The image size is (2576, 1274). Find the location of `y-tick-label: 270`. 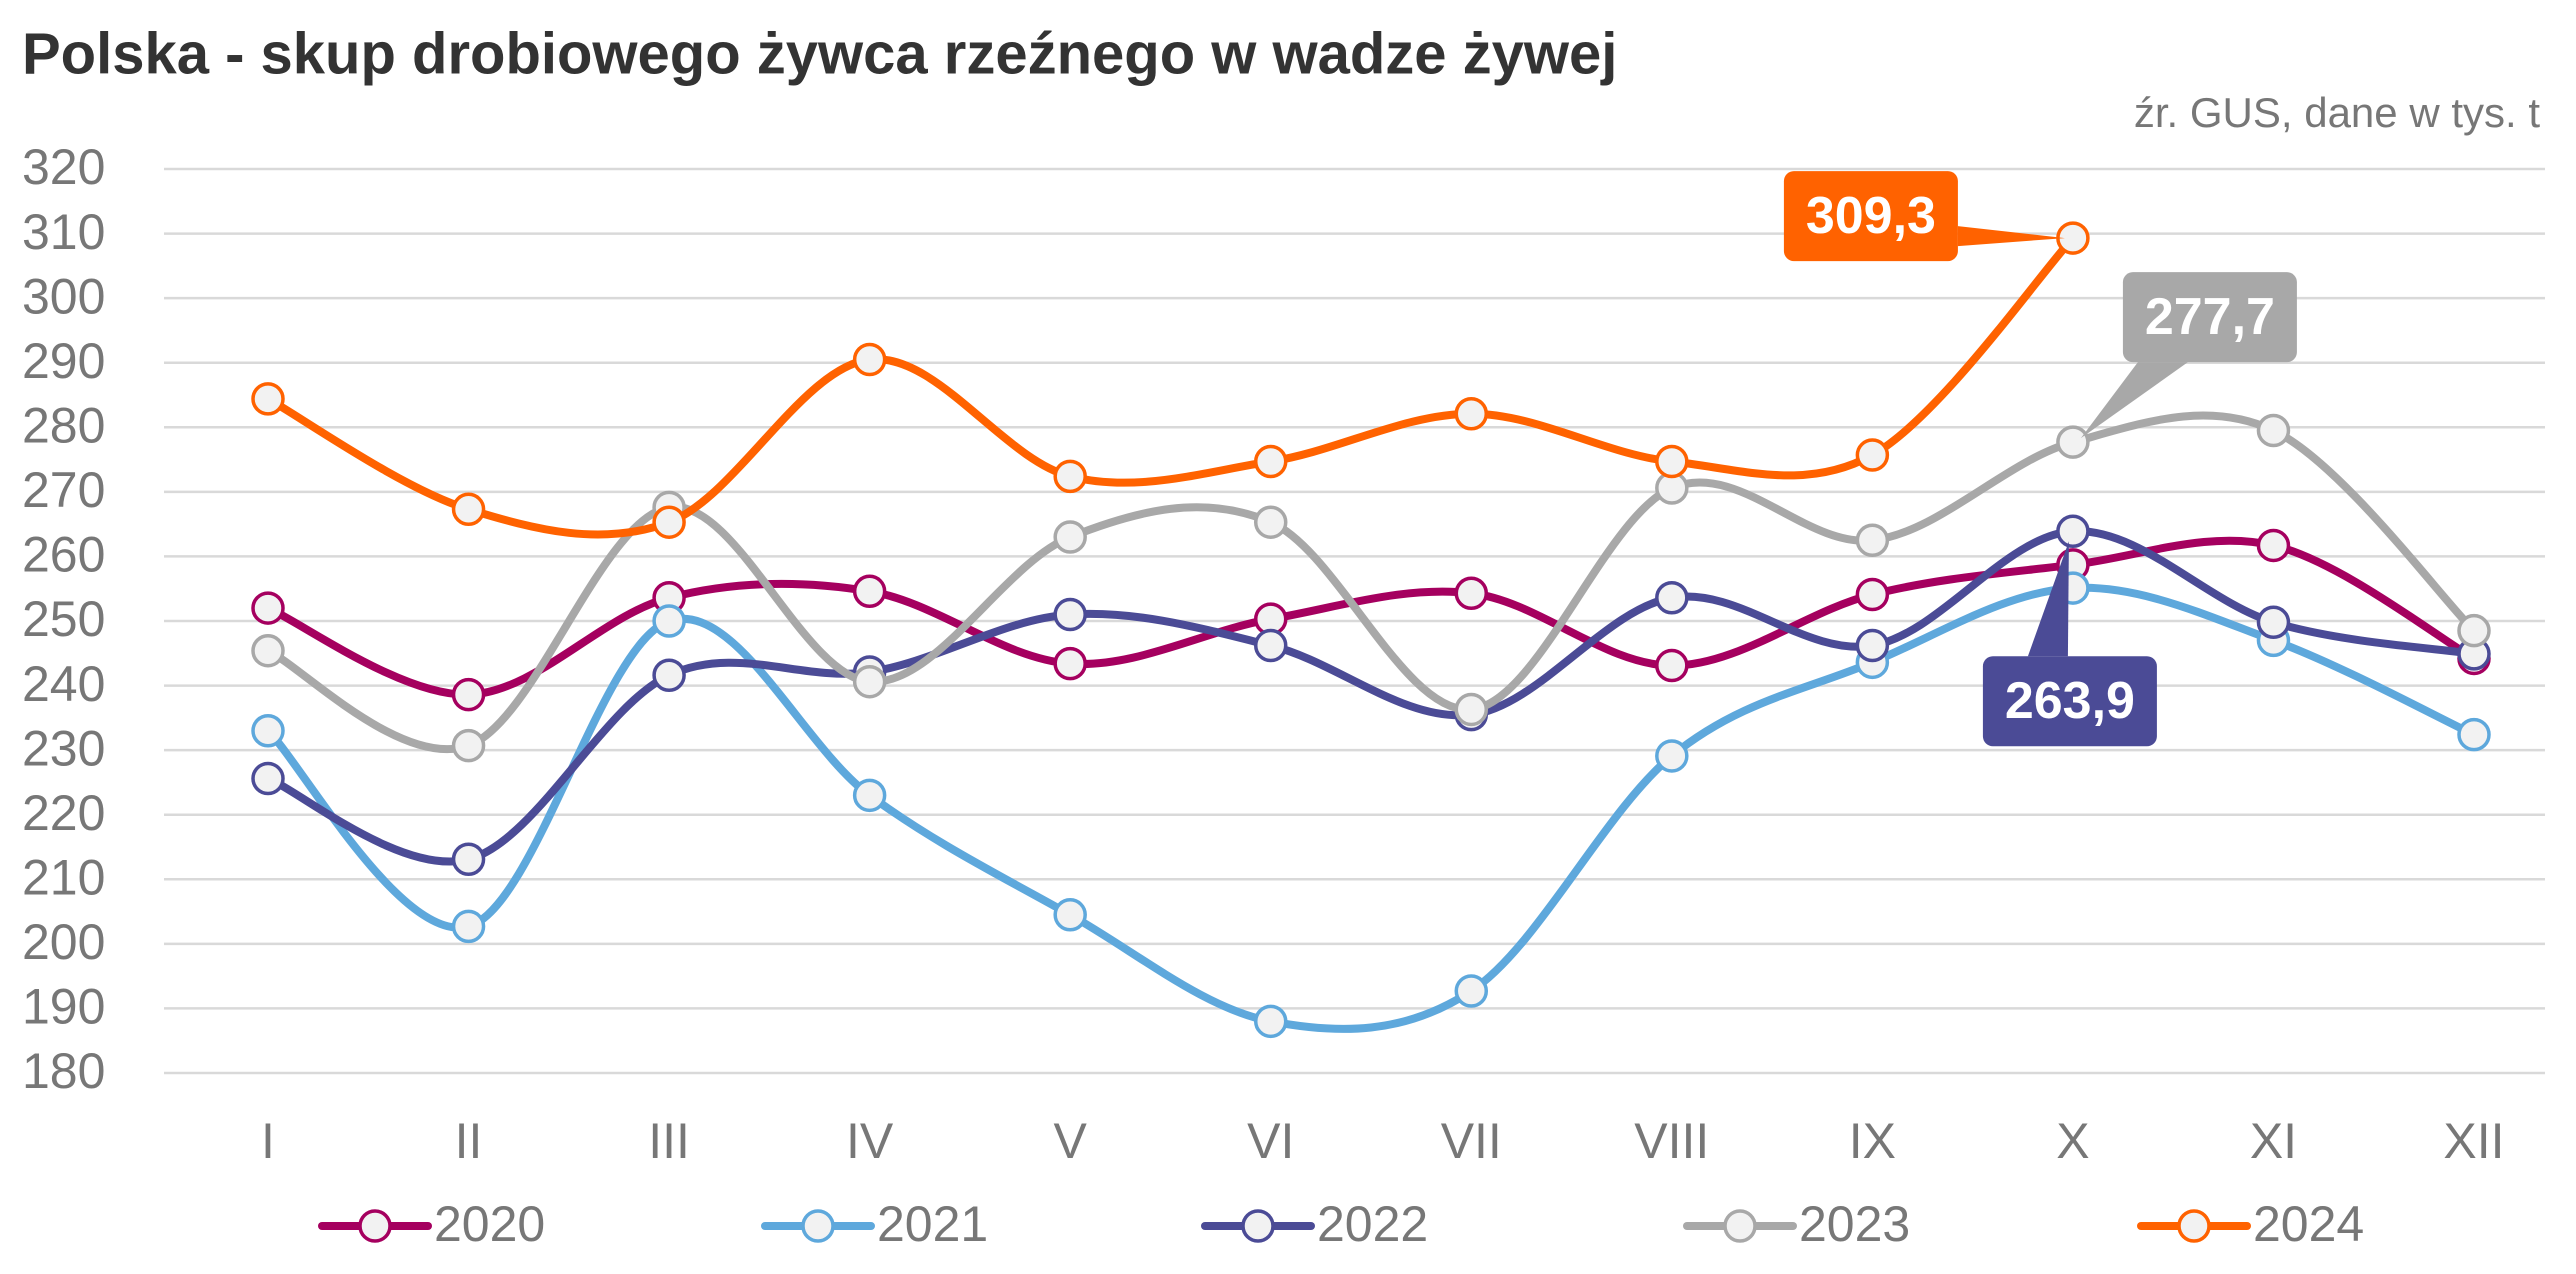

y-tick-label: 270 is located at coordinates (63, 490).